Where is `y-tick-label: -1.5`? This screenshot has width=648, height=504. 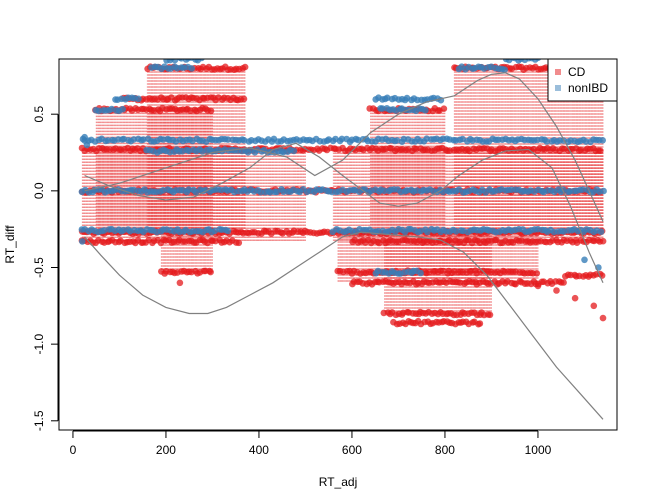 y-tick-label: -1.5 is located at coordinates (39, 420).